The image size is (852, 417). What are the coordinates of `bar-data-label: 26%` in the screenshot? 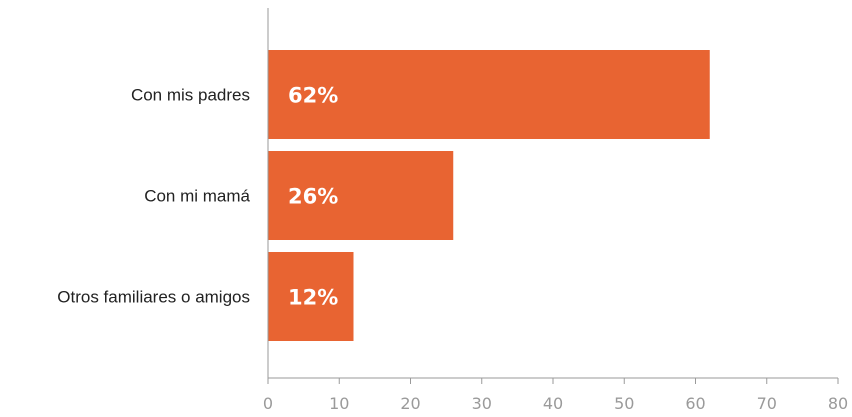 It's located at (313, 197).